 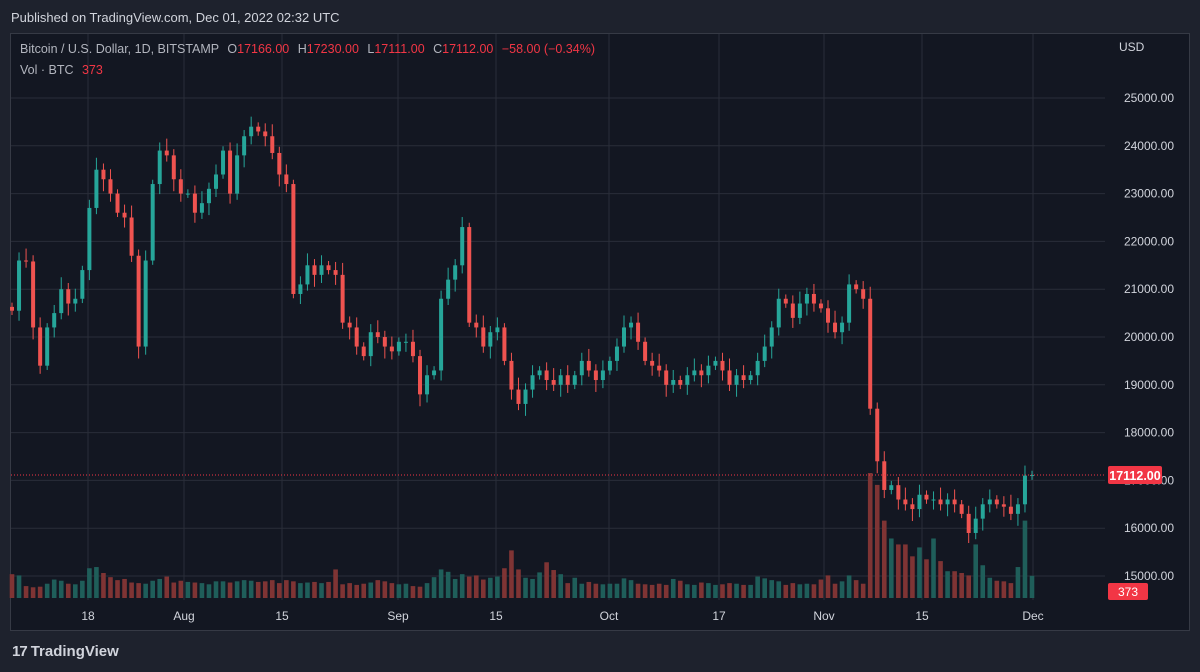 What do you see at coordinates (548, 49) in the screenshot?
I see `change-value: −58.00 (−0.34%)` at bounding box center [548, 49].